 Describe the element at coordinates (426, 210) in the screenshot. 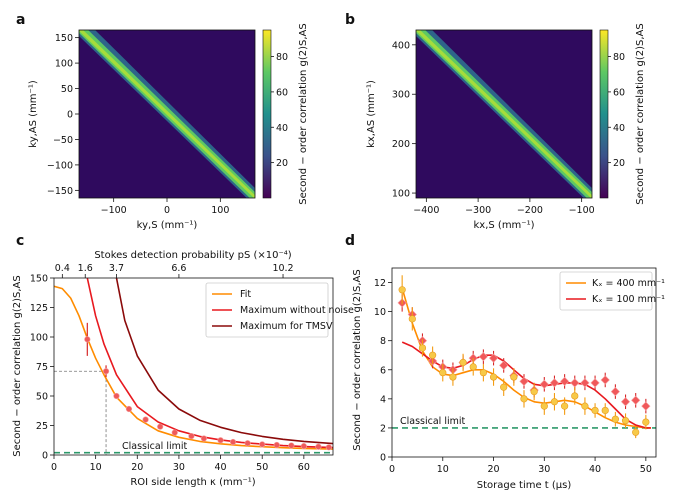

I see `x-tick-label: −400` at that location.